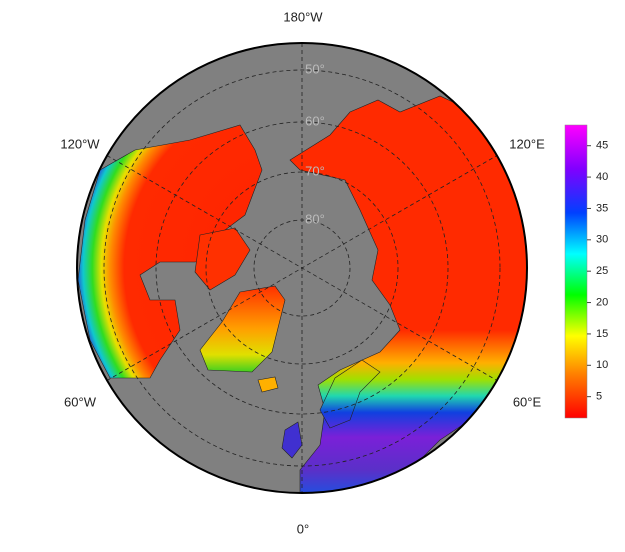 This screenshot has width=625, height=552. What do you see at coordinates (315, 68) in the screenshot?
I see `latitude-label: 50°` at bounding box center [315, 68].